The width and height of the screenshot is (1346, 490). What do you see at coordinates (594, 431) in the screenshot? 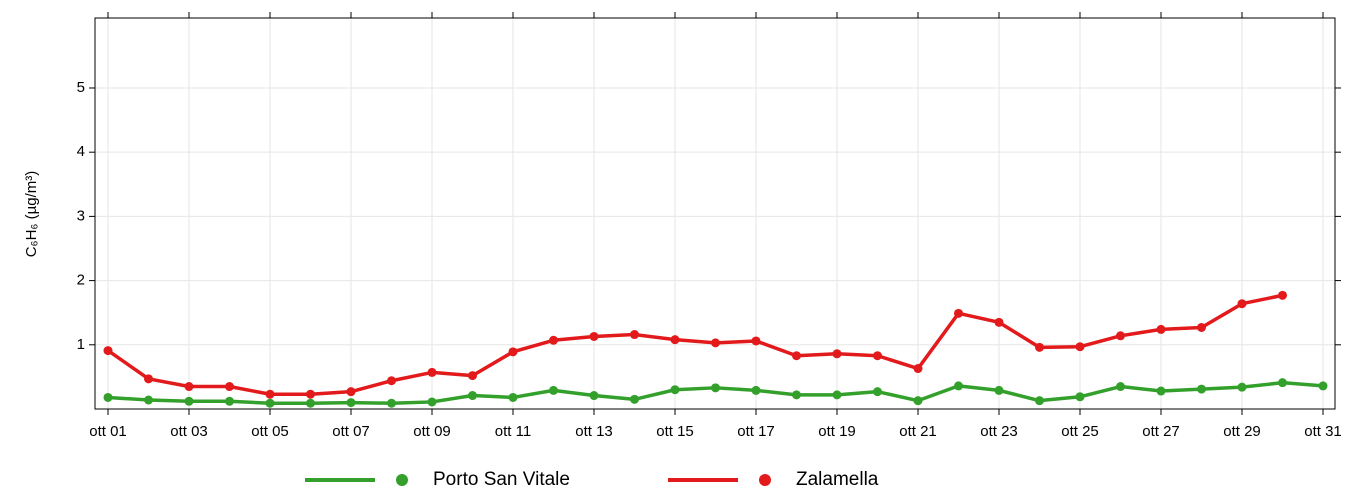
I see `x-tick-label: ott 13` at bounding box center [594, 431].